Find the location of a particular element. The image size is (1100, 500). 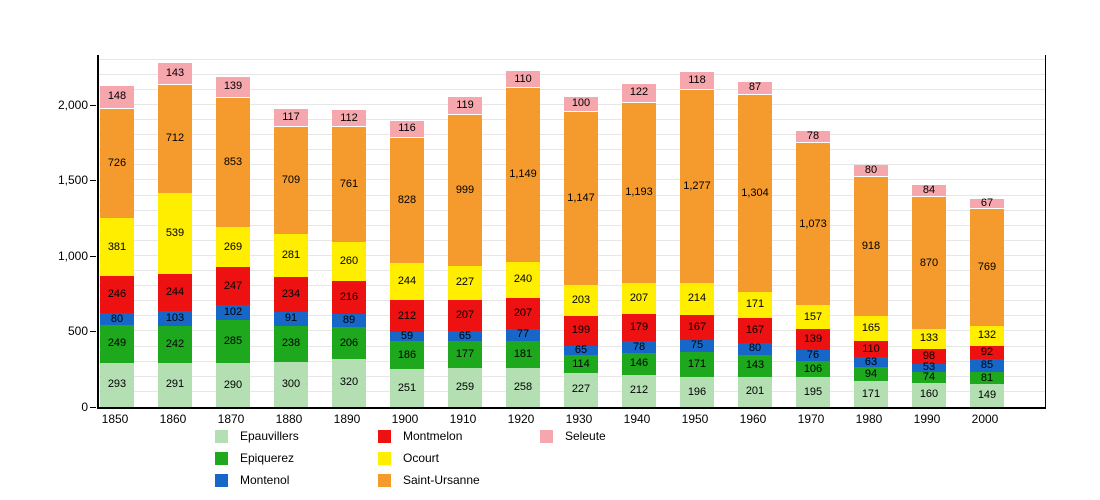

segment-seleute-1890: 112 is located at coordinates (349, 119).